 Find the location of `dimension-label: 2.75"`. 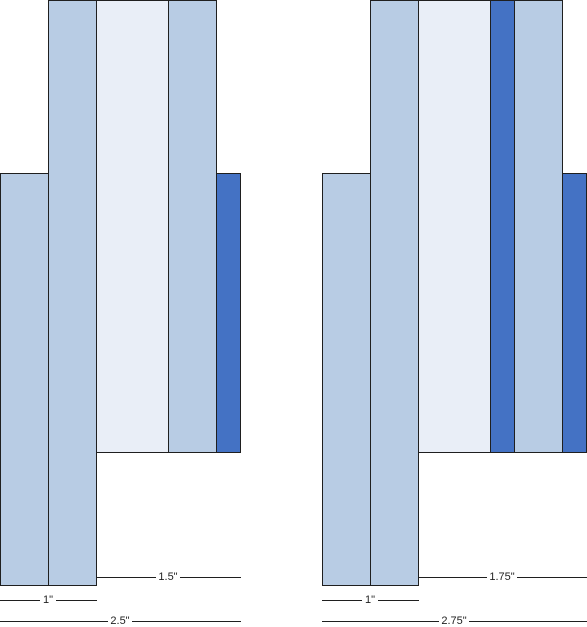

dimension-label: 2.75" is located at coordinates (453, 621).